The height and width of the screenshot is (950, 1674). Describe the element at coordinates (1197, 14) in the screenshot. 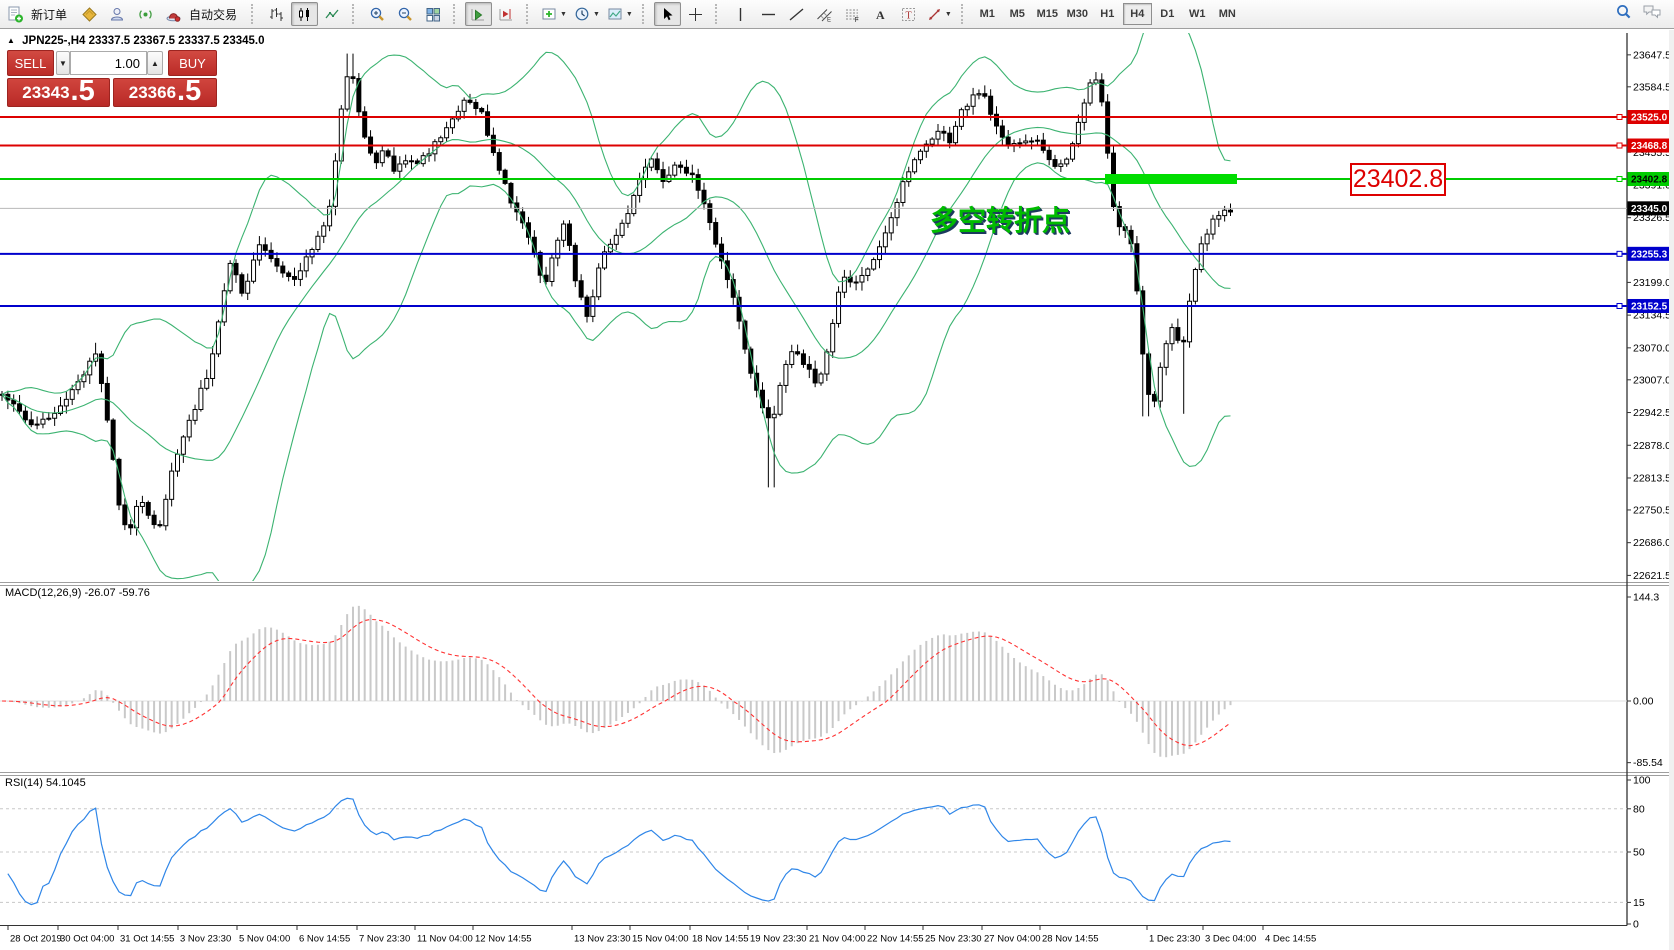

I see `tab-timeframe-w1: W1` at that location.